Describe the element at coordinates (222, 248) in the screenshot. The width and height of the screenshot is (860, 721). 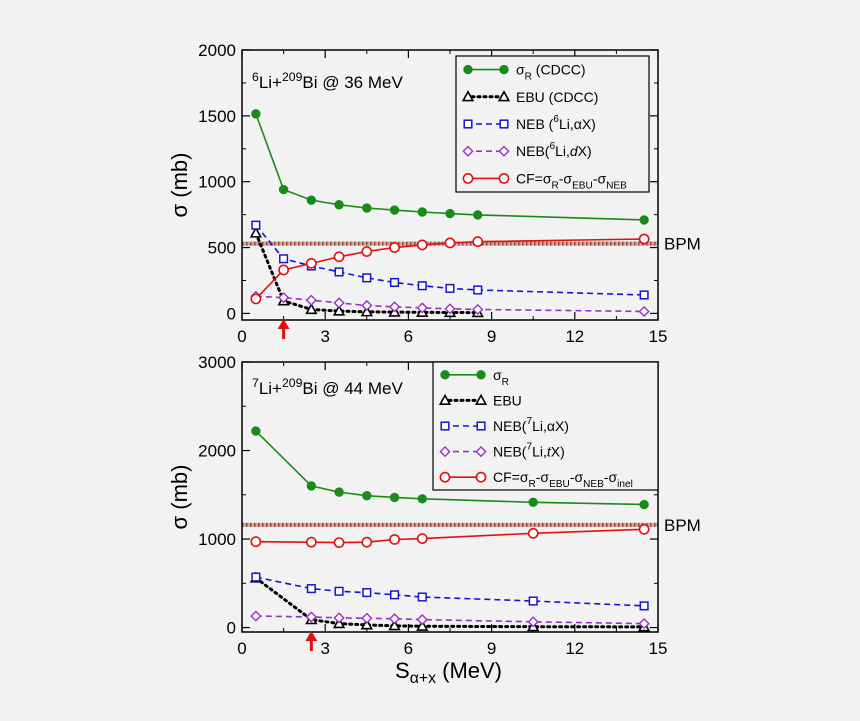
I see `y-tick-label: 500` at that location.